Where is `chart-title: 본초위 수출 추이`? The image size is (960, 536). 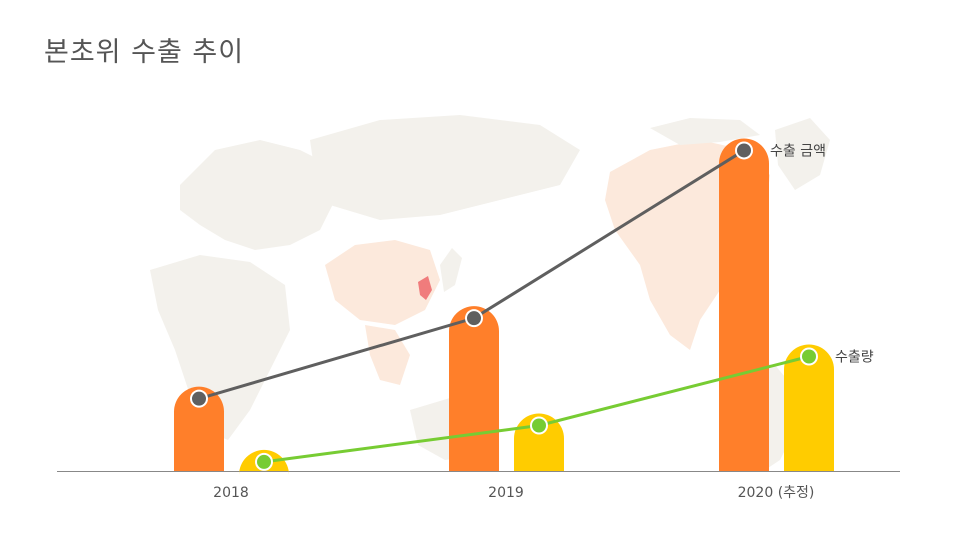 chart-title: 본초위 수출 추이 is located at coordinates (144, 52).